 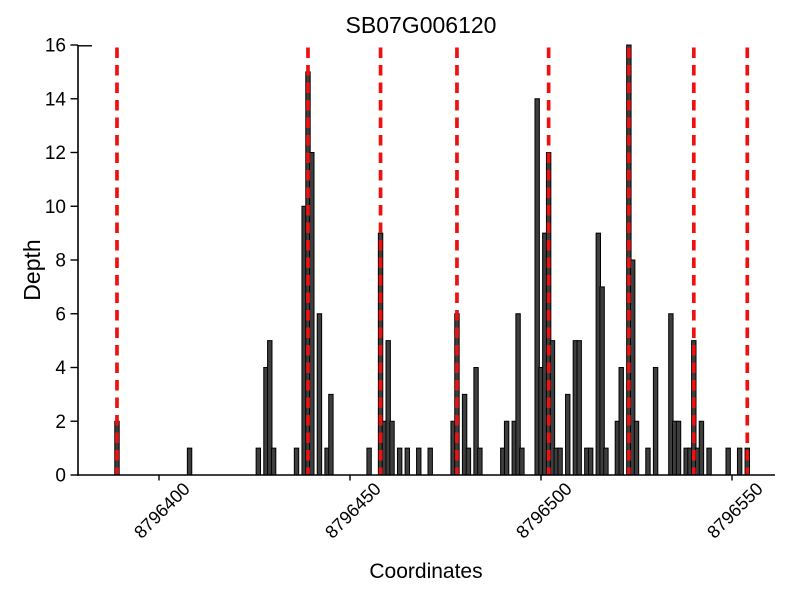 What do you see at coordinates (421, 25) in the screenshot?
I see `chart-title: SB07G006120` at bounding box center [421, 25].